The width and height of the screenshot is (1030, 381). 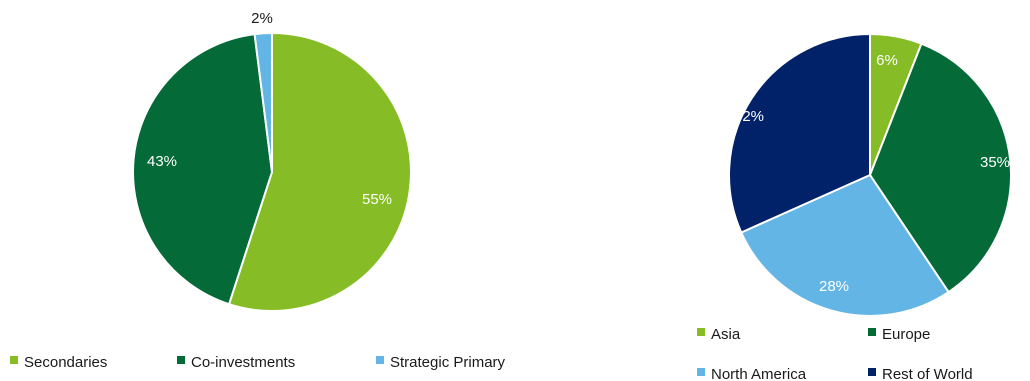 I want to click on legend-label-north-america: North America, so click(x=759, y=373).